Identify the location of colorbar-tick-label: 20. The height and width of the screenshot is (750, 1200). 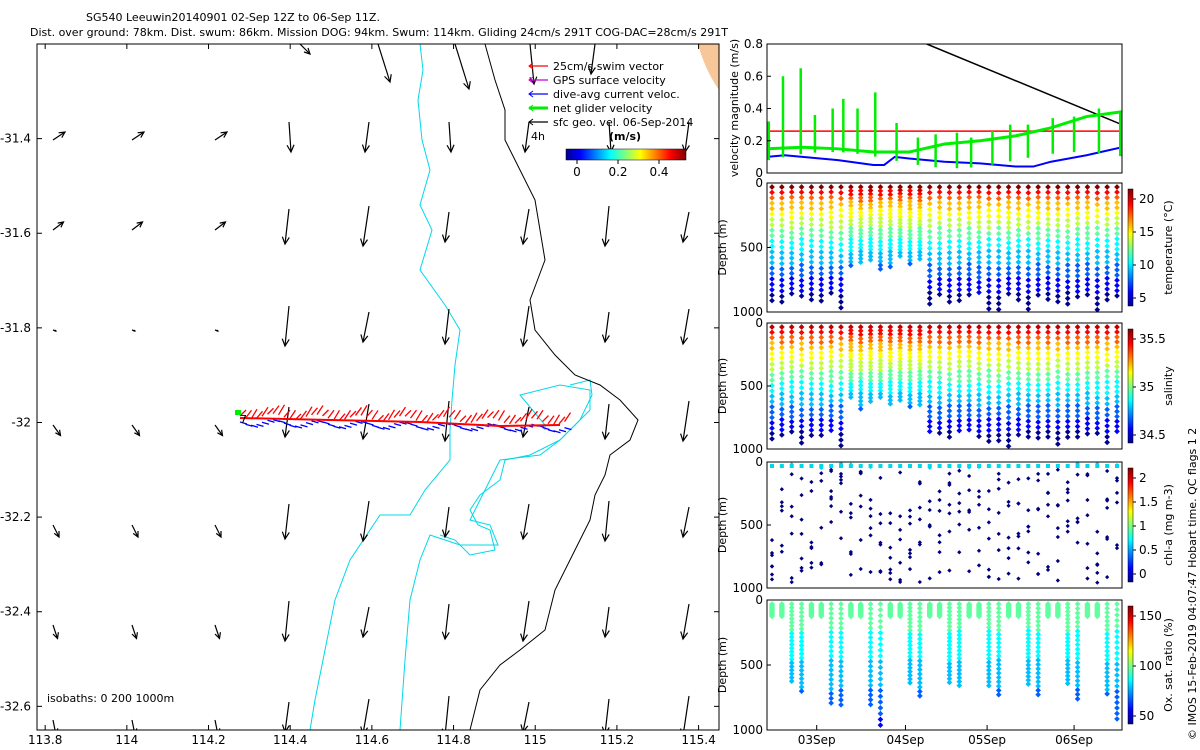
(1146, 199).